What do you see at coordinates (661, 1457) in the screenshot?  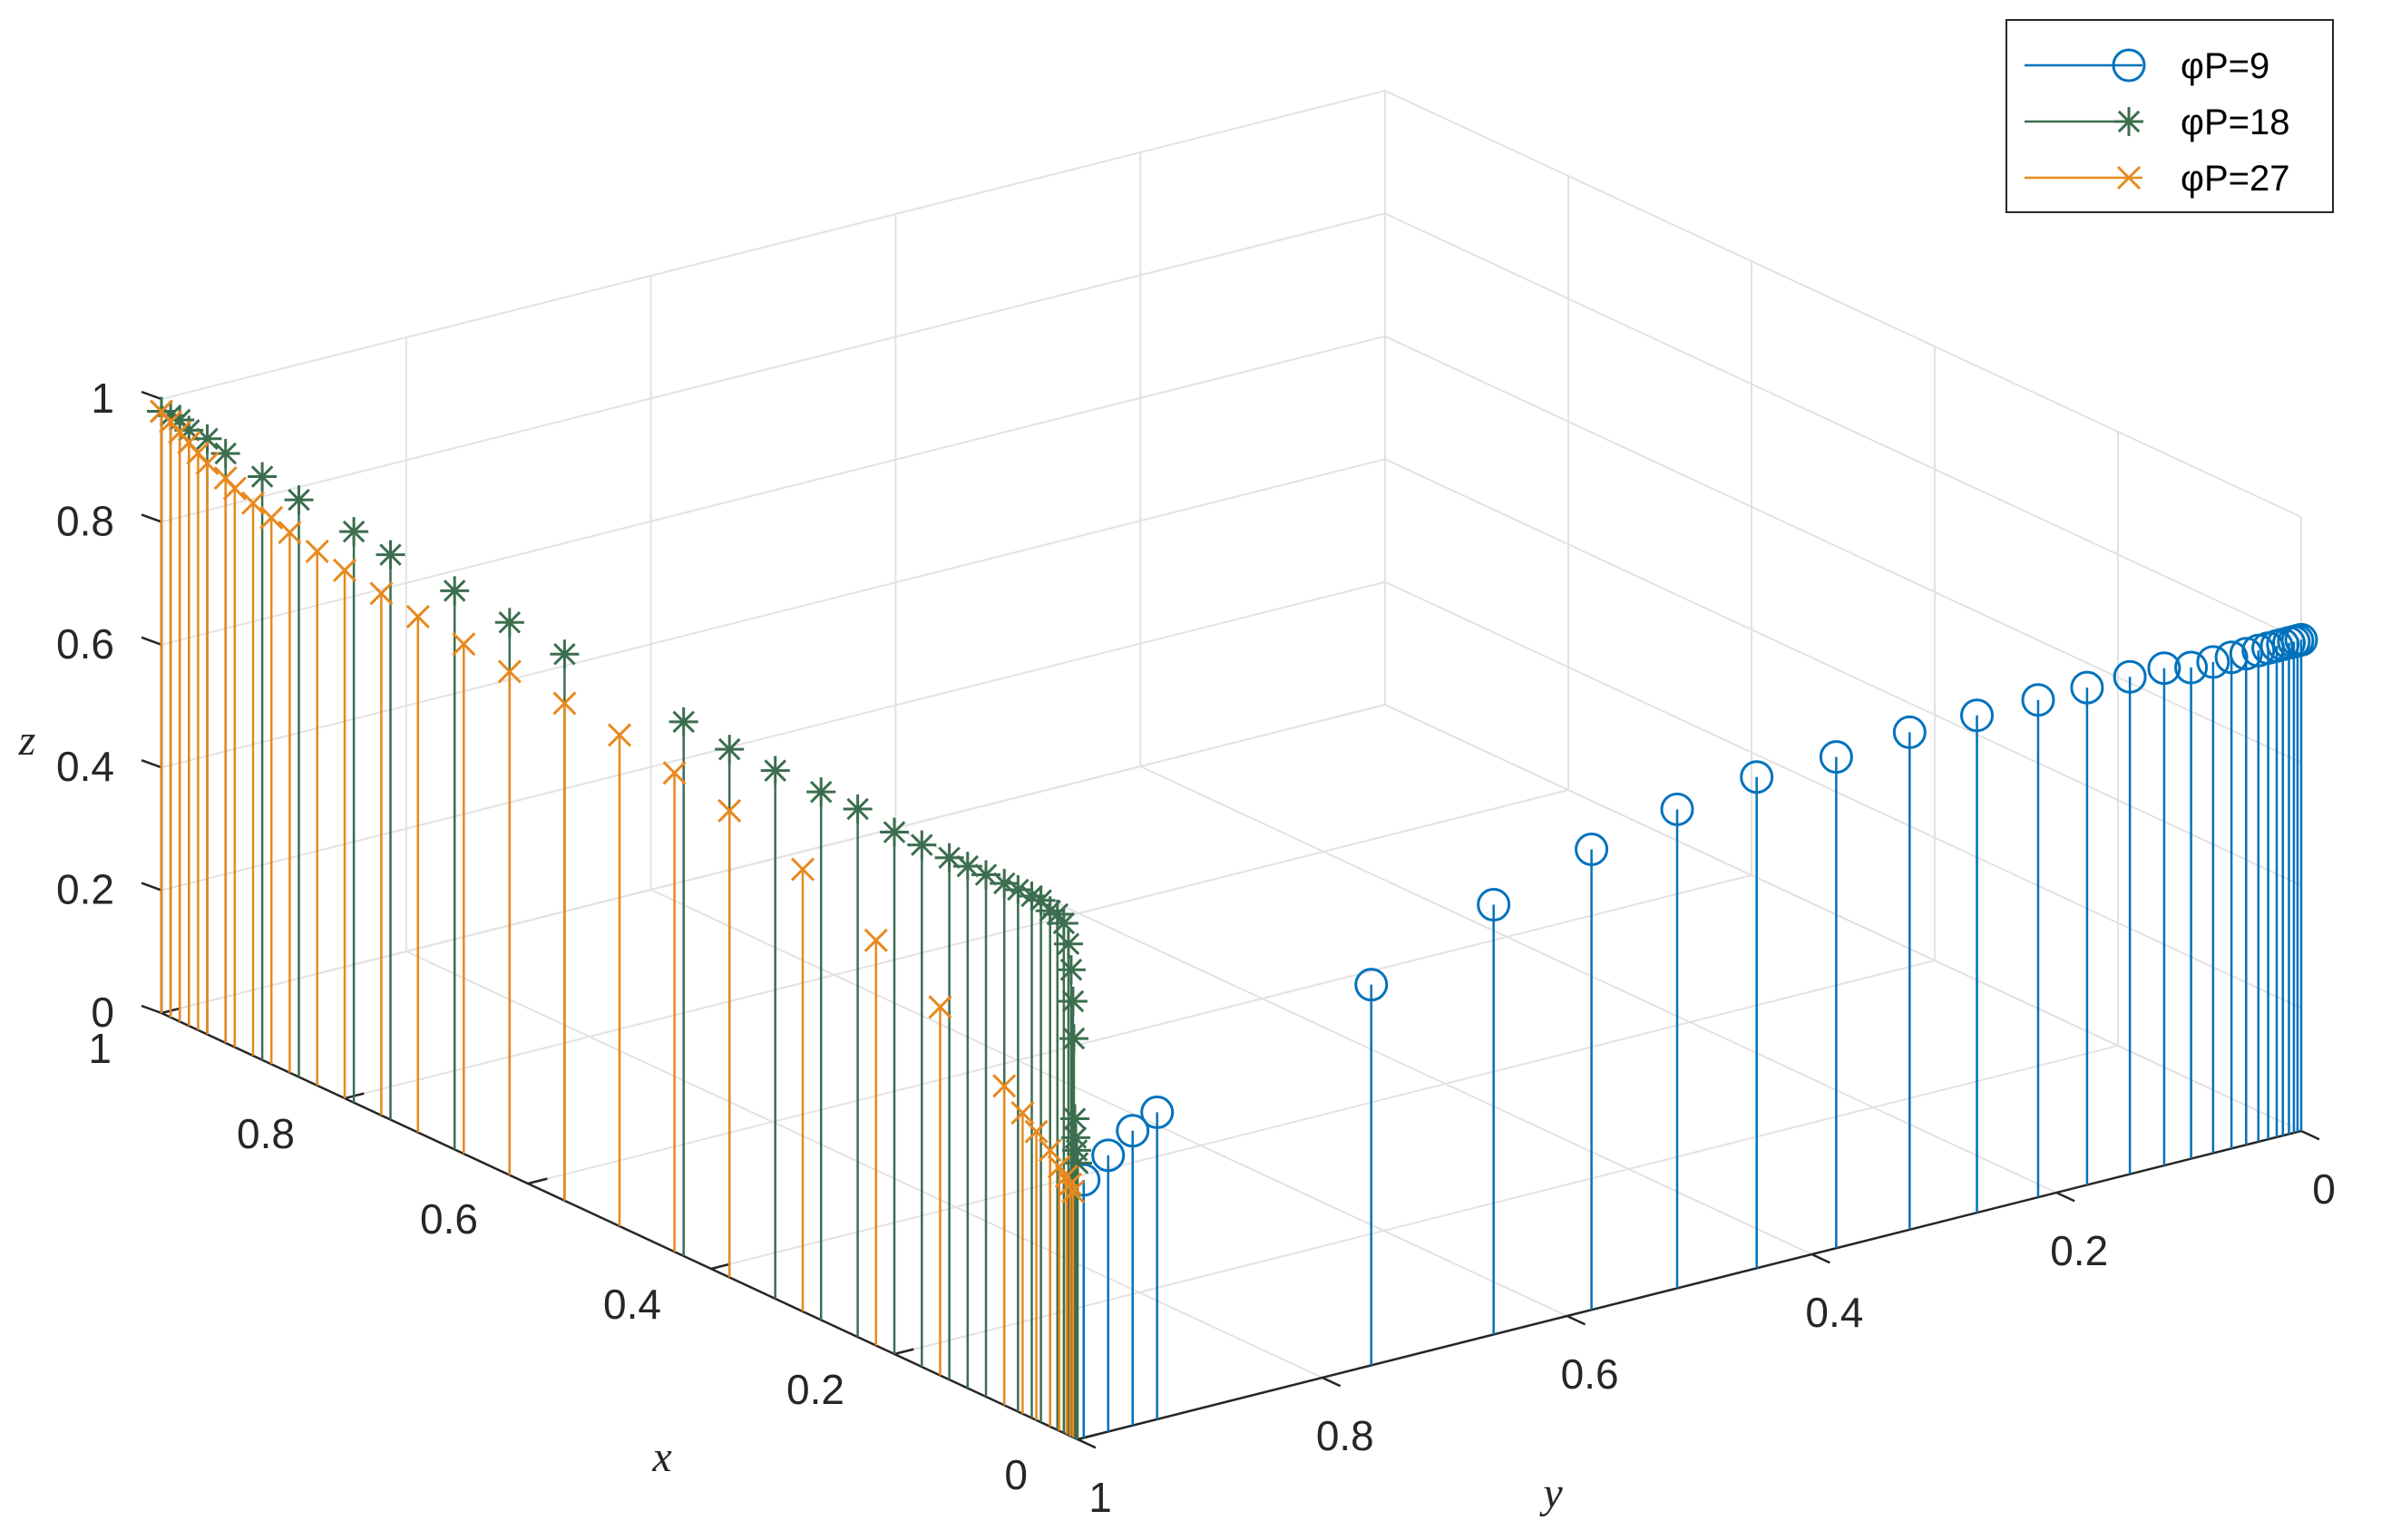 I see `x-axis-label: x` at bounding box center [661, 1457].